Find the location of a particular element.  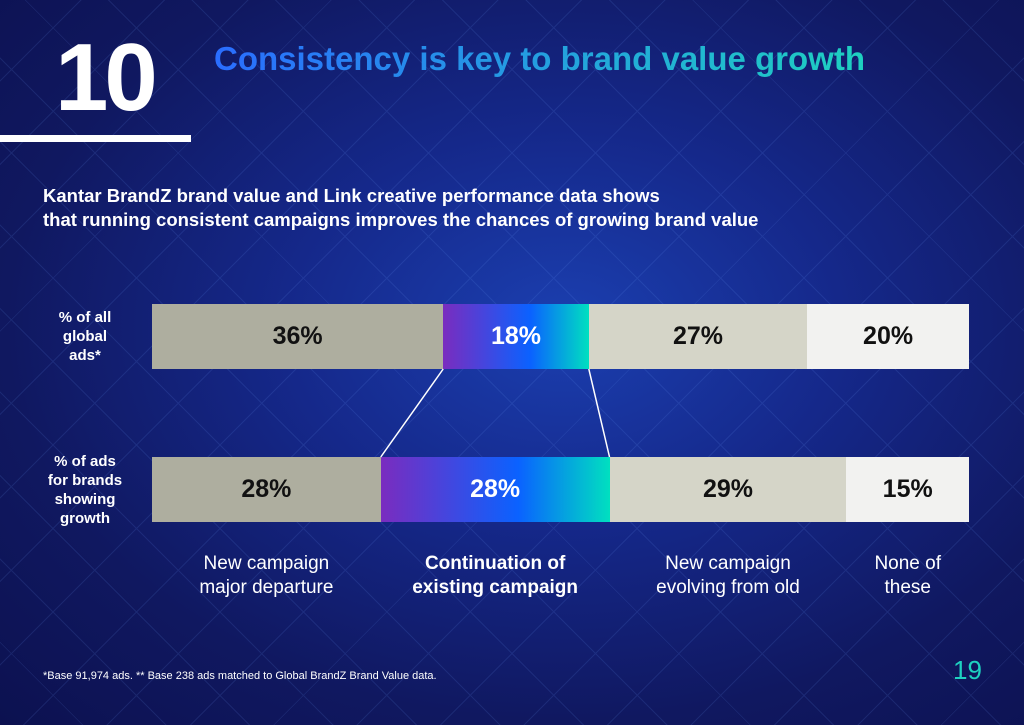

bar-segment: 29% is located at coordinates (728, 489).